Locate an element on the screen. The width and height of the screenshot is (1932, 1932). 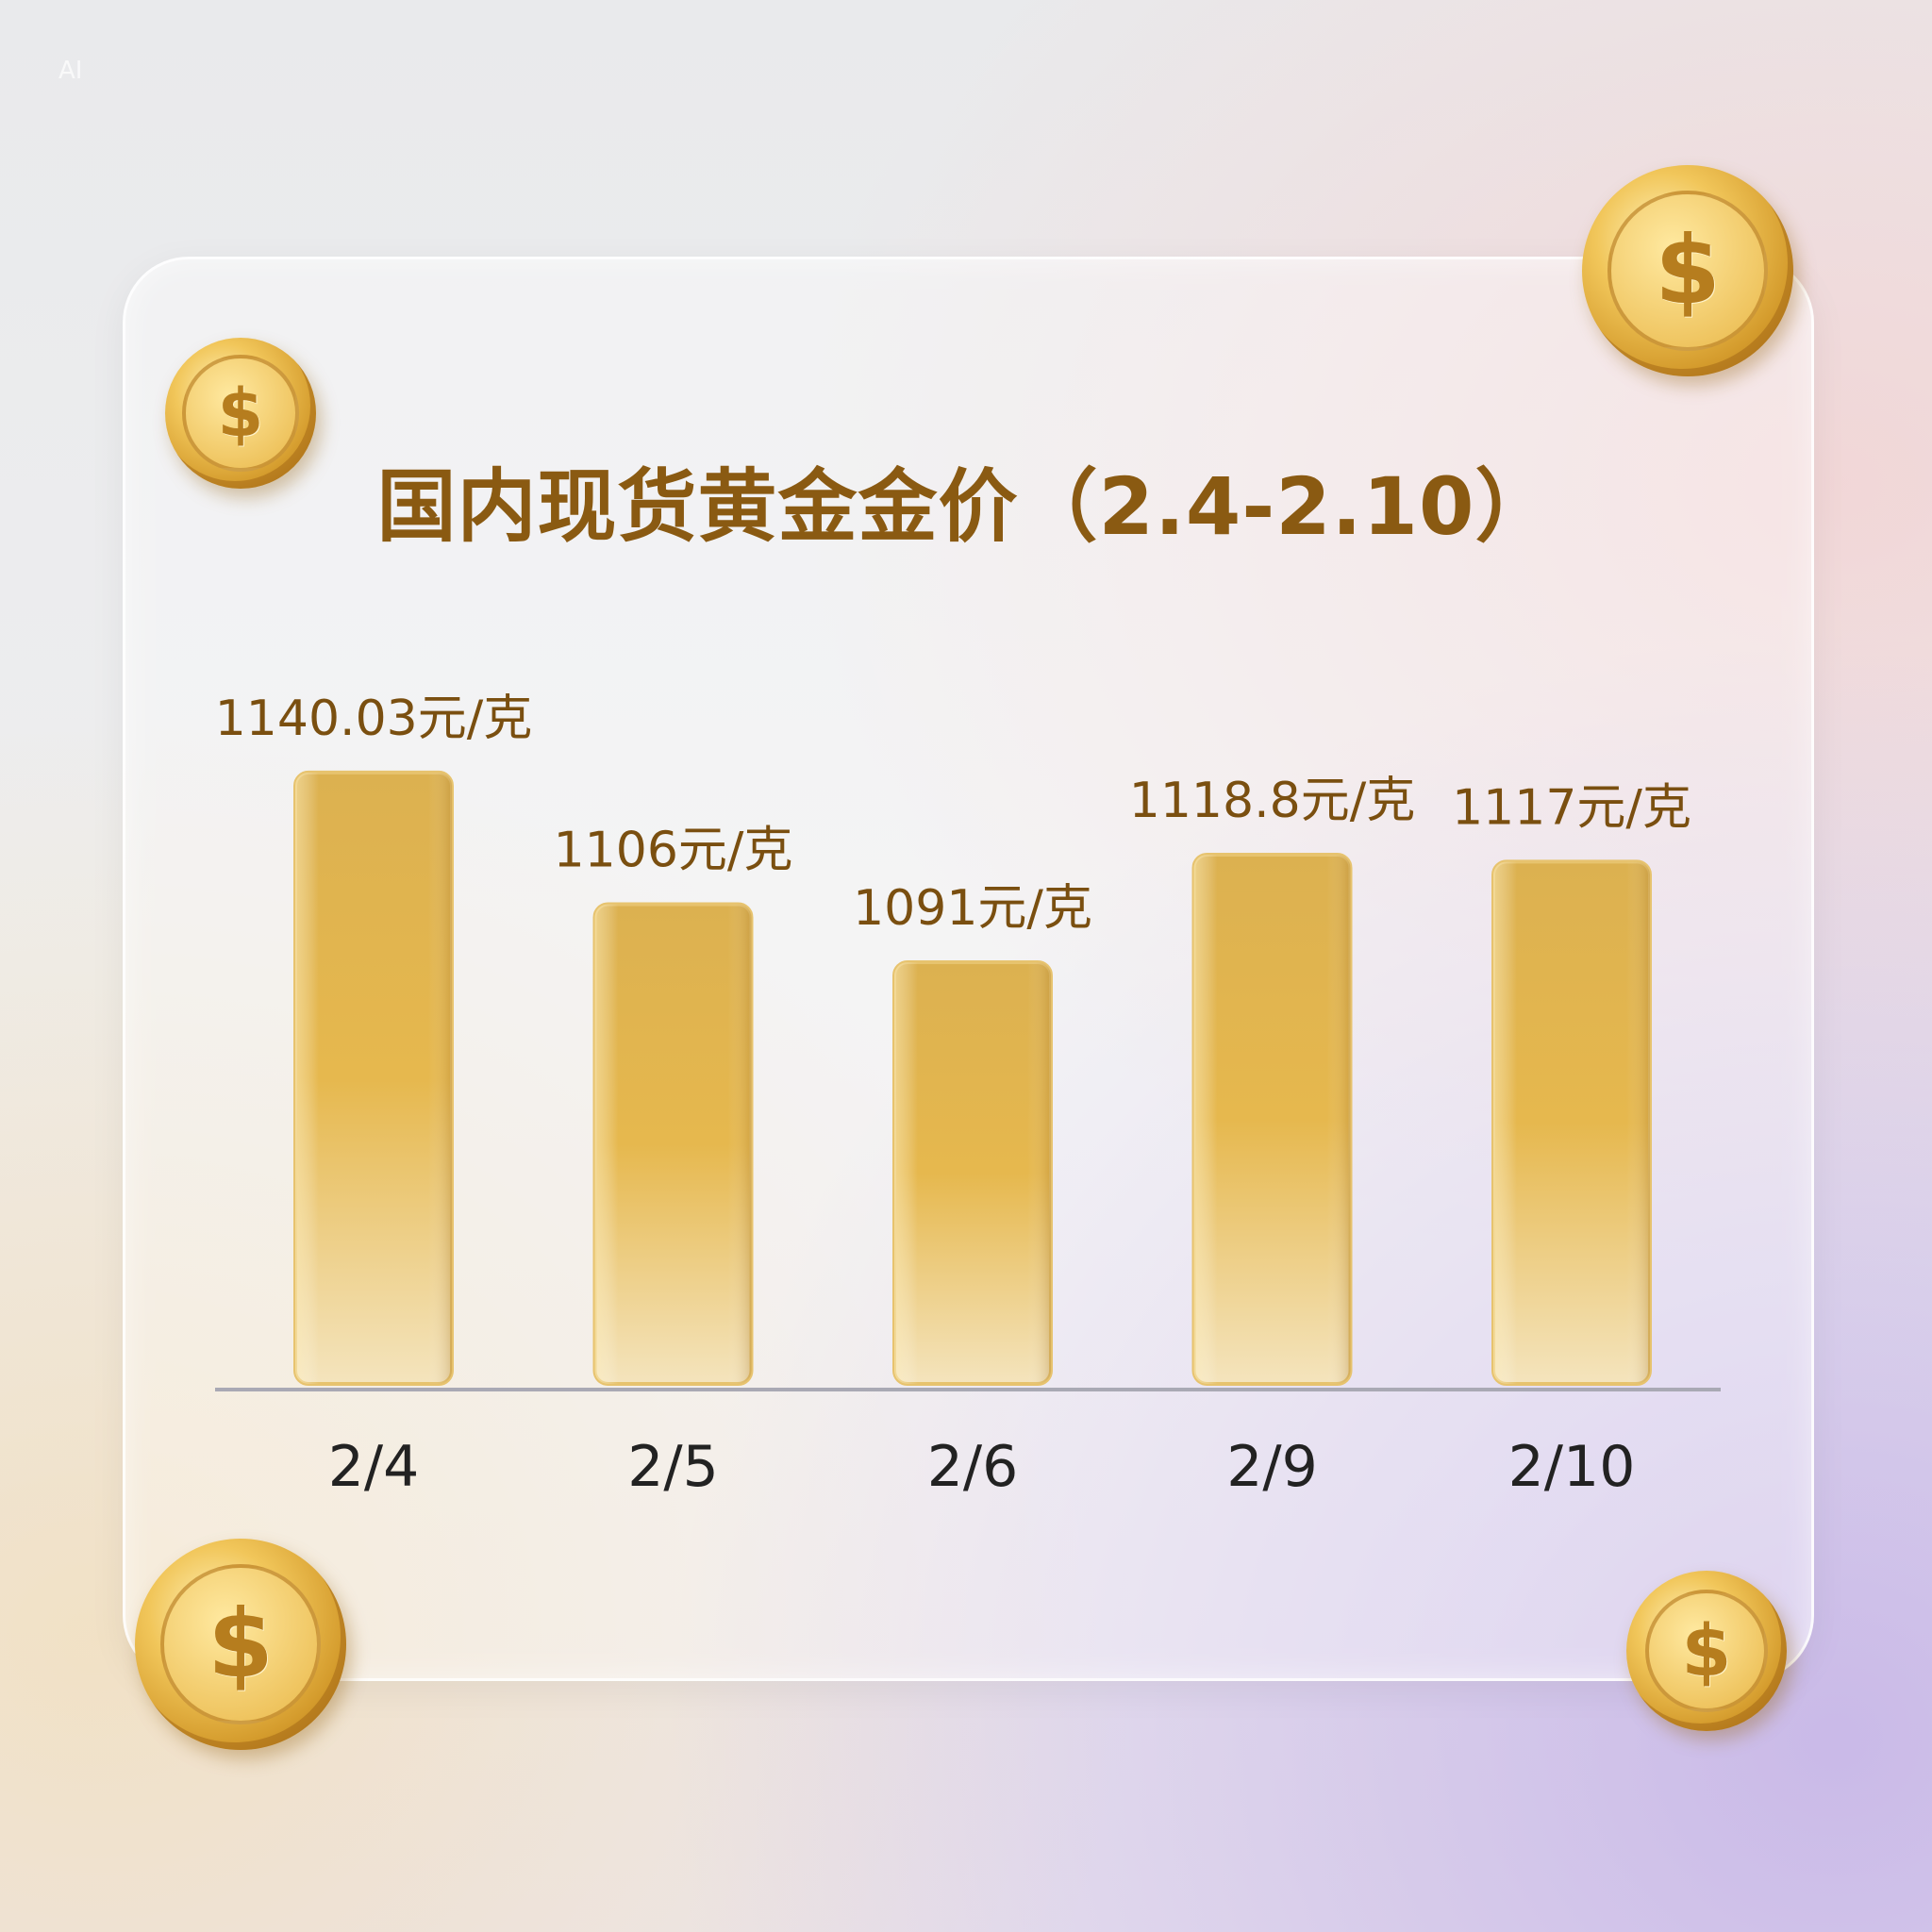
data-label: 1118.8元/克 is located at coordinates (1272, 801).